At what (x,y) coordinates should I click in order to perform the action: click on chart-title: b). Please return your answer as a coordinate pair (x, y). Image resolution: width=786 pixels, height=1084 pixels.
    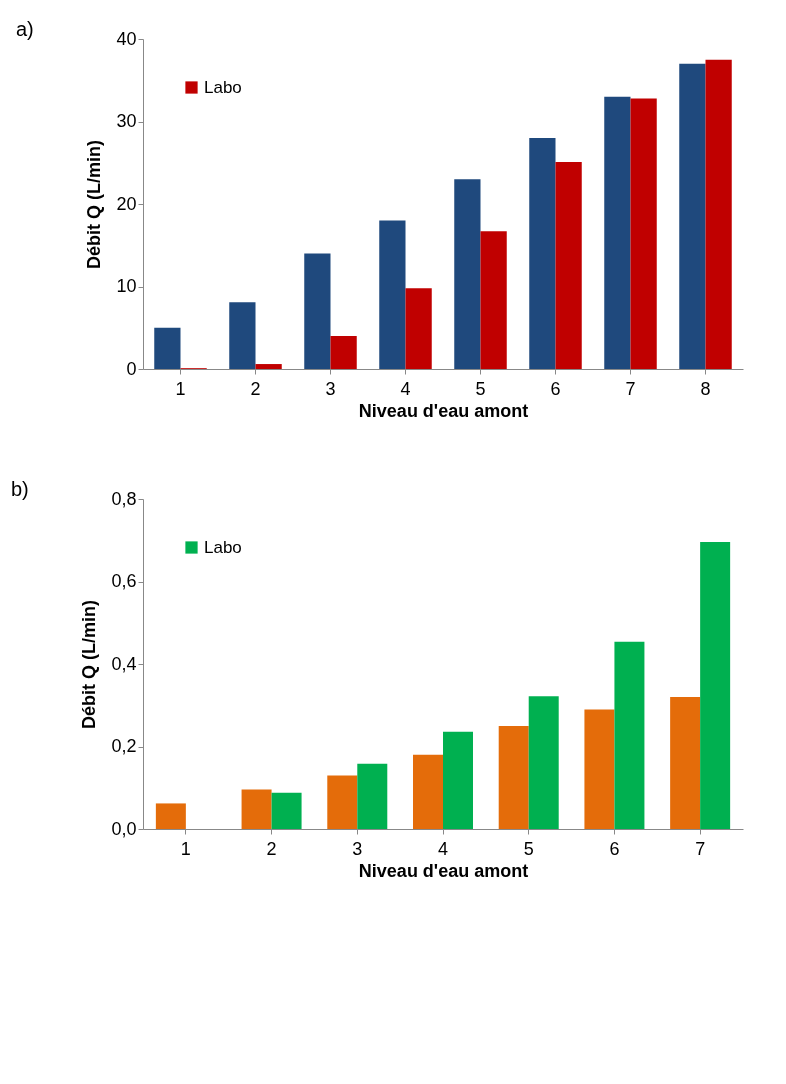
    Looking at the image, I should click on (19, 489).